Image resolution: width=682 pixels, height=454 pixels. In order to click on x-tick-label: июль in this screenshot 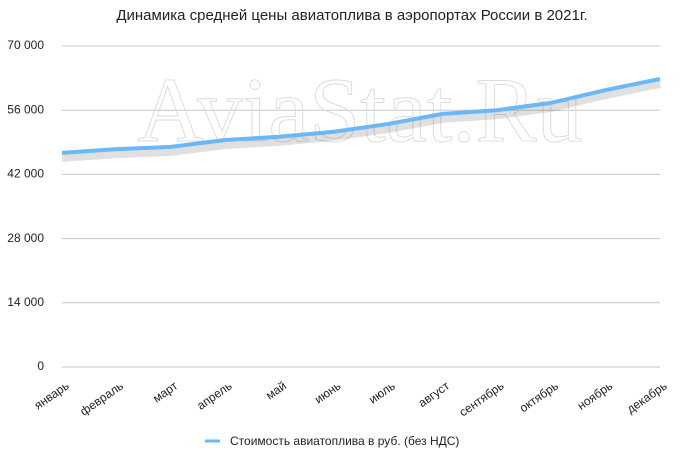, I will do `click(382, 393)`.